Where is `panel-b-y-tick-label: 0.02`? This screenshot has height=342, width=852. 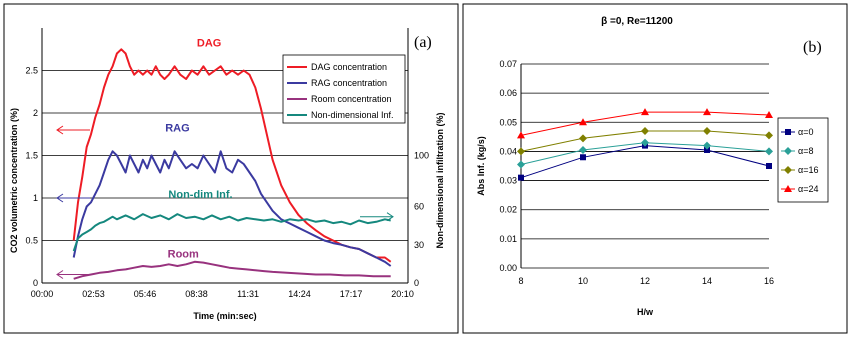
panel-b-y-tick-label: 0.02 is located at coordinates (508, 210).